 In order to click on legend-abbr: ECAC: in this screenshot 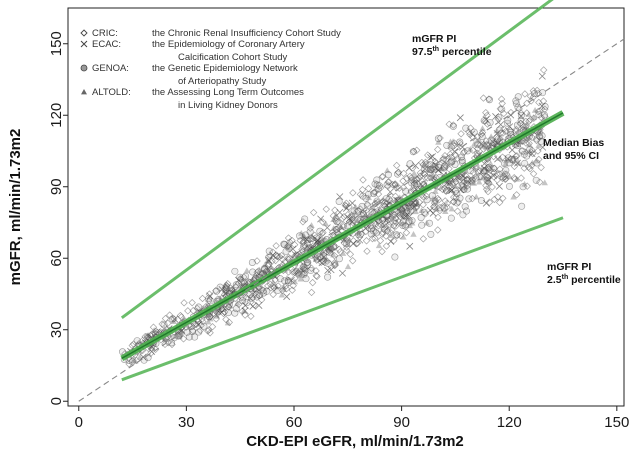, I will do `click(106, 44)`.